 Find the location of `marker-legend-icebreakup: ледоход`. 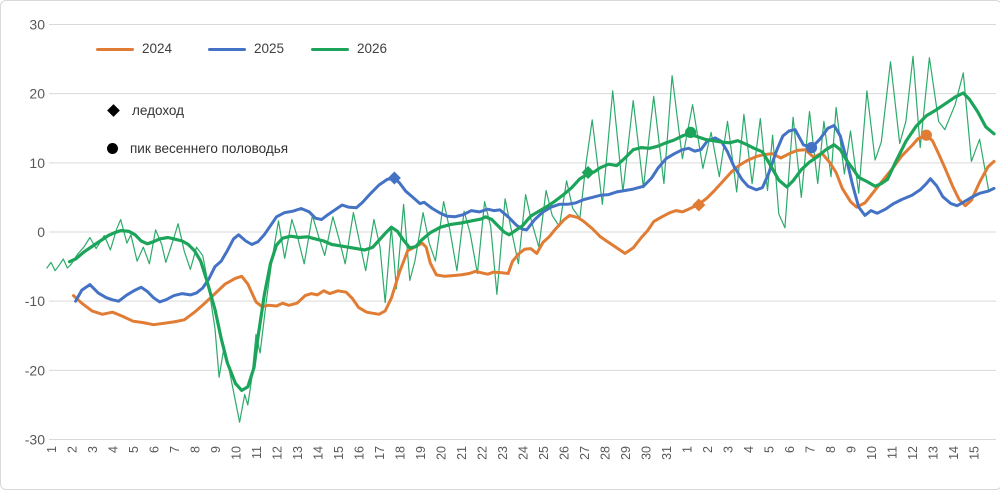

marker-legend-icebreakup: ледоход is located at coordinates (145, 110).